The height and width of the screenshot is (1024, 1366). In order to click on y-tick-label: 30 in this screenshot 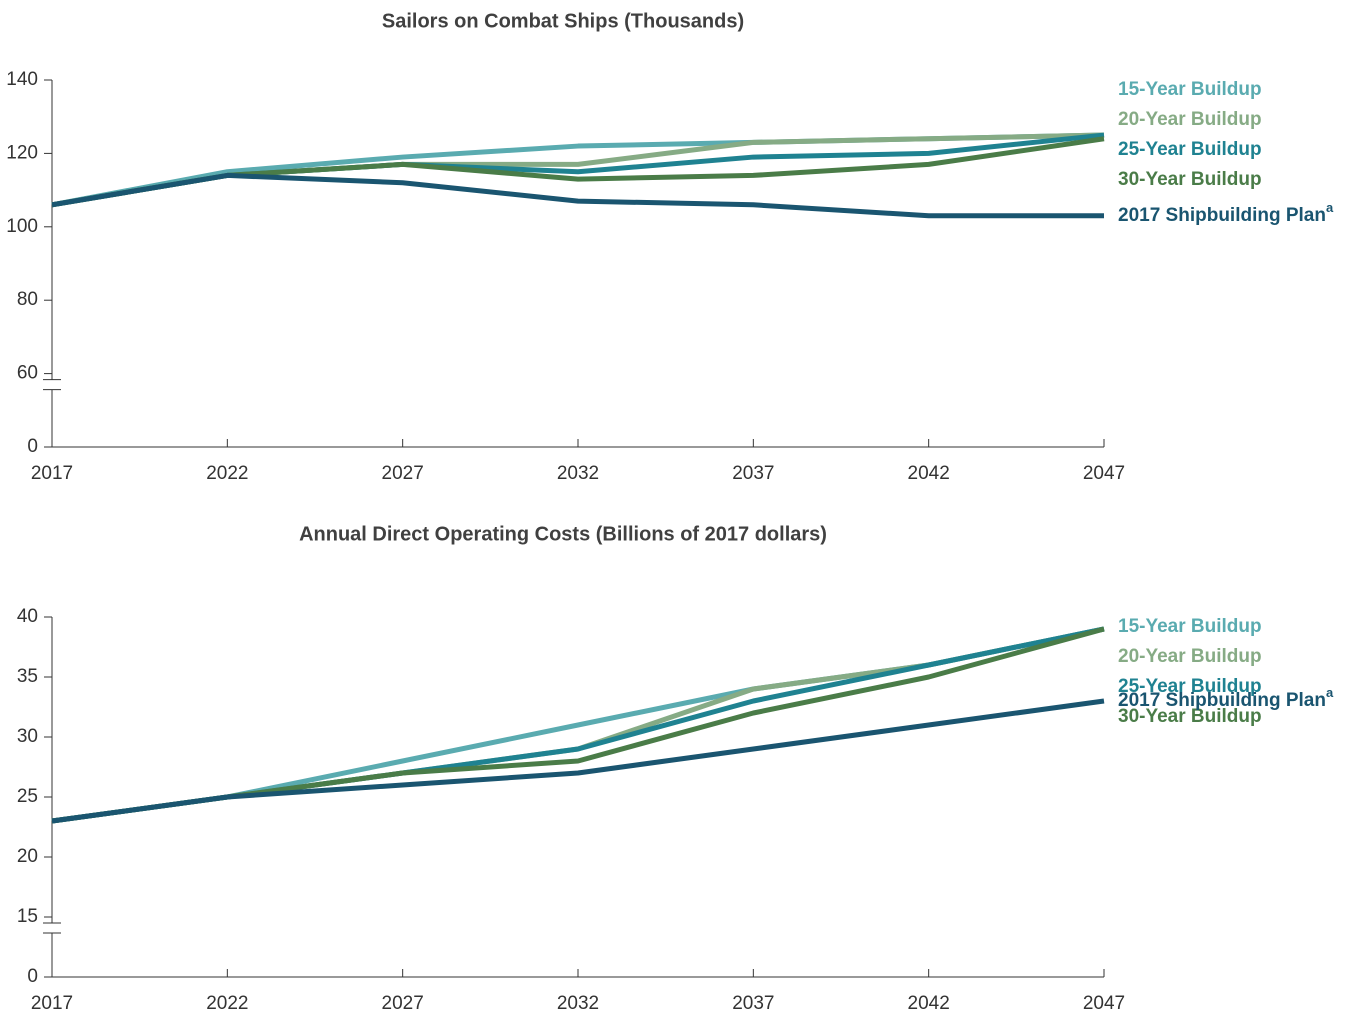, I will do `click(27, 736)`.